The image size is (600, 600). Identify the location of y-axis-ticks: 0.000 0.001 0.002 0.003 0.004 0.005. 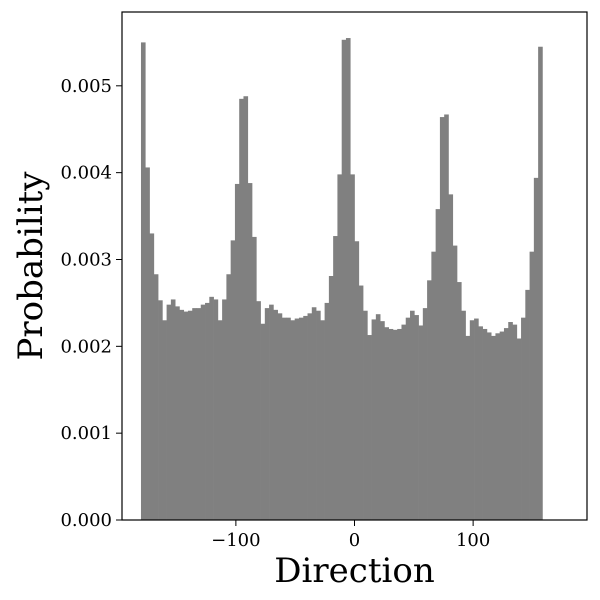
(91, 303).